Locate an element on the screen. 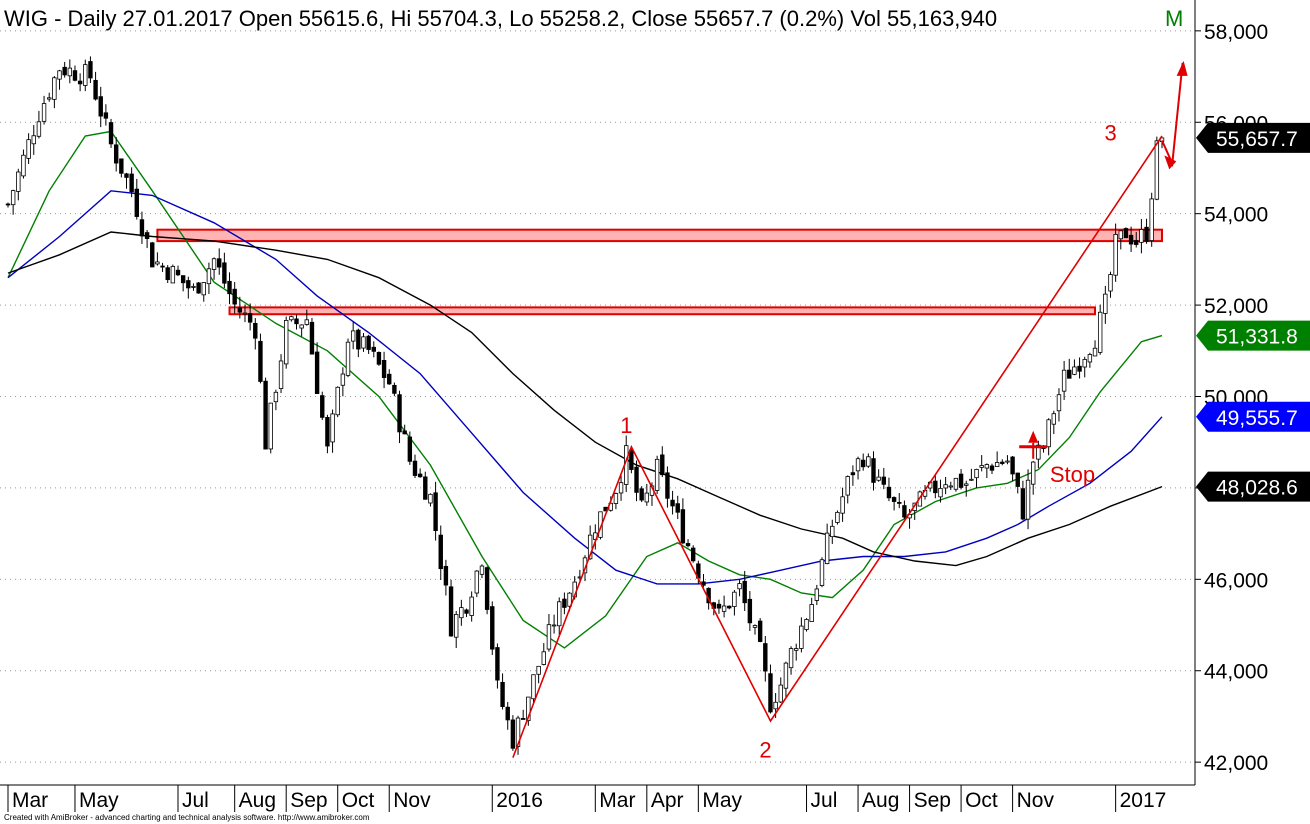 This screenshot has height=824, width=1310. pattern-label: 2 is located at coordinates (765, 750).